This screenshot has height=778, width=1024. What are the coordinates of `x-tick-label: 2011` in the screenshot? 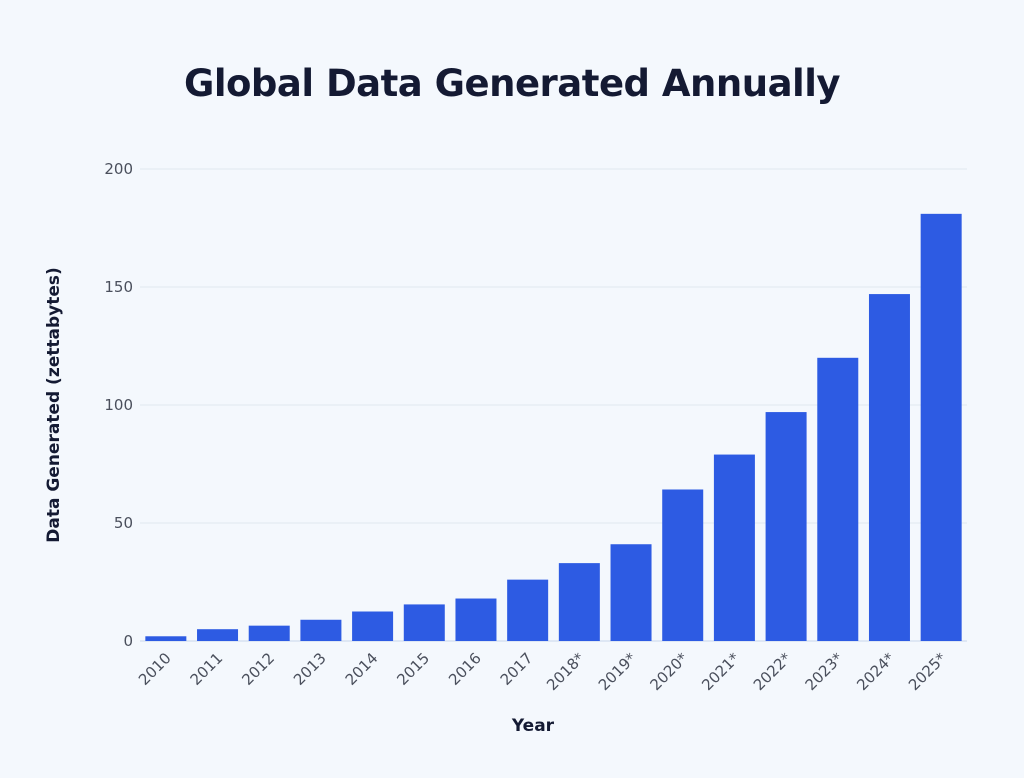 It's located at (207, 669).